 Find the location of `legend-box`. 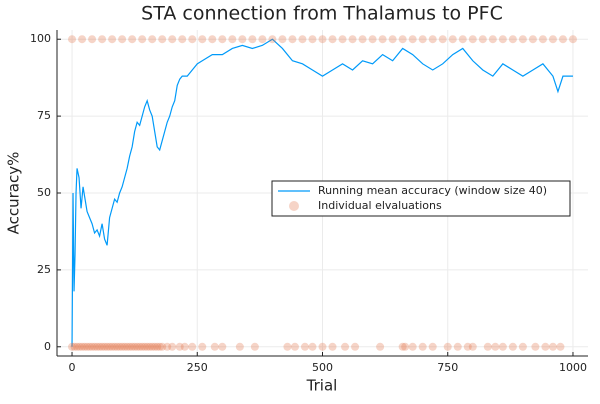

legend-box is located at coordinates (421, 198).